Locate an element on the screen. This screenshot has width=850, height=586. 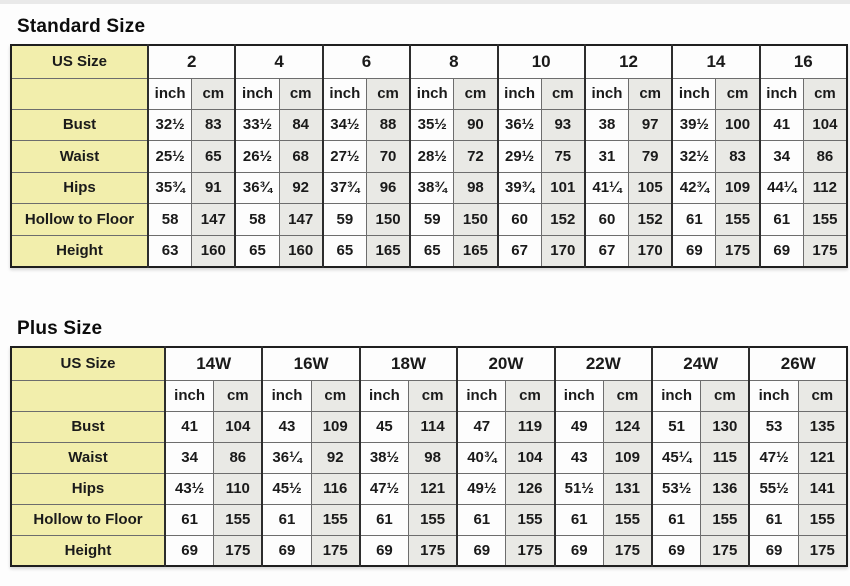
measurement-cell-inch: 40¾ is located at coordinates (481, 457).